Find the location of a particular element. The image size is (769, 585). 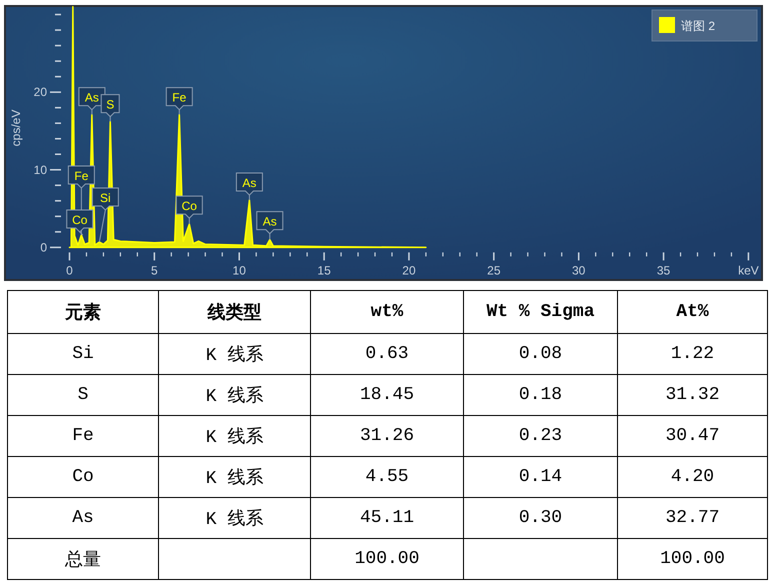

text: 31.26 is located at coordinates (387, 436).